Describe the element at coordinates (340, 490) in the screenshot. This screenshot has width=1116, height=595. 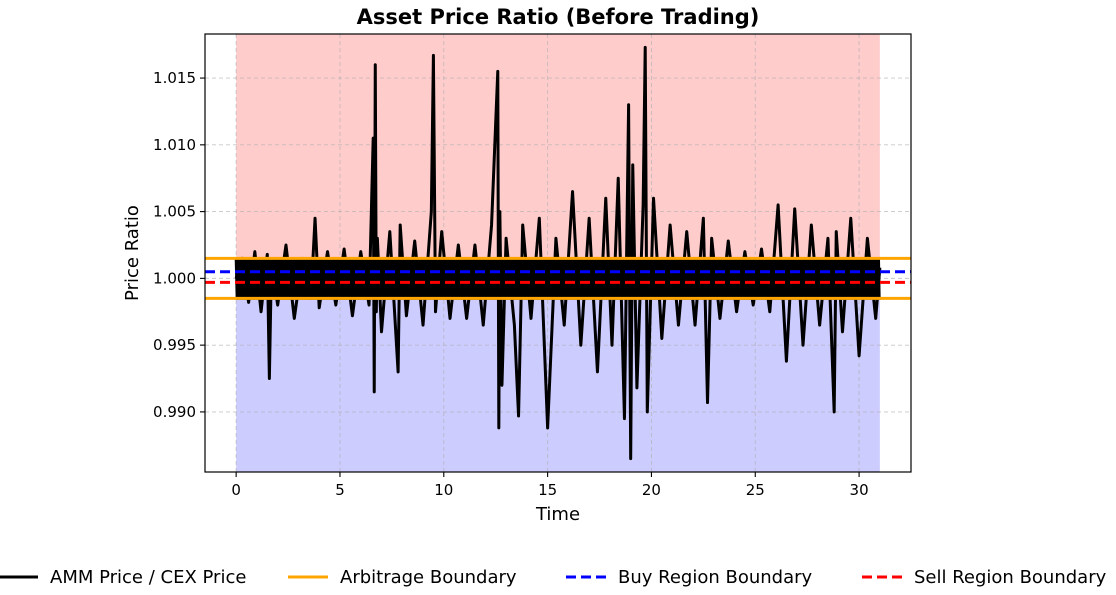
I see `x-tick-label-1: 5` at that location.